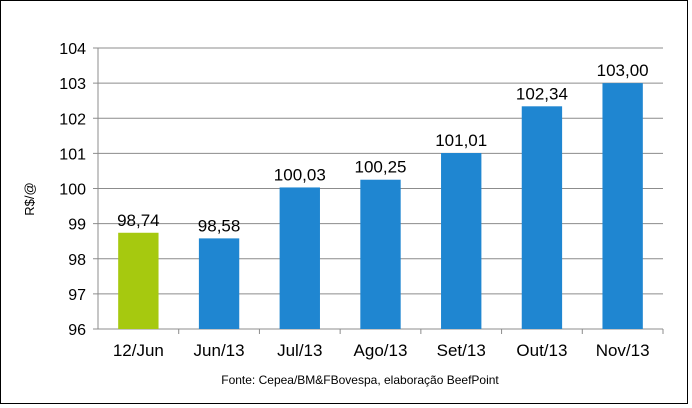  I want to click on y-tick-label: 100, so click(72, 190).